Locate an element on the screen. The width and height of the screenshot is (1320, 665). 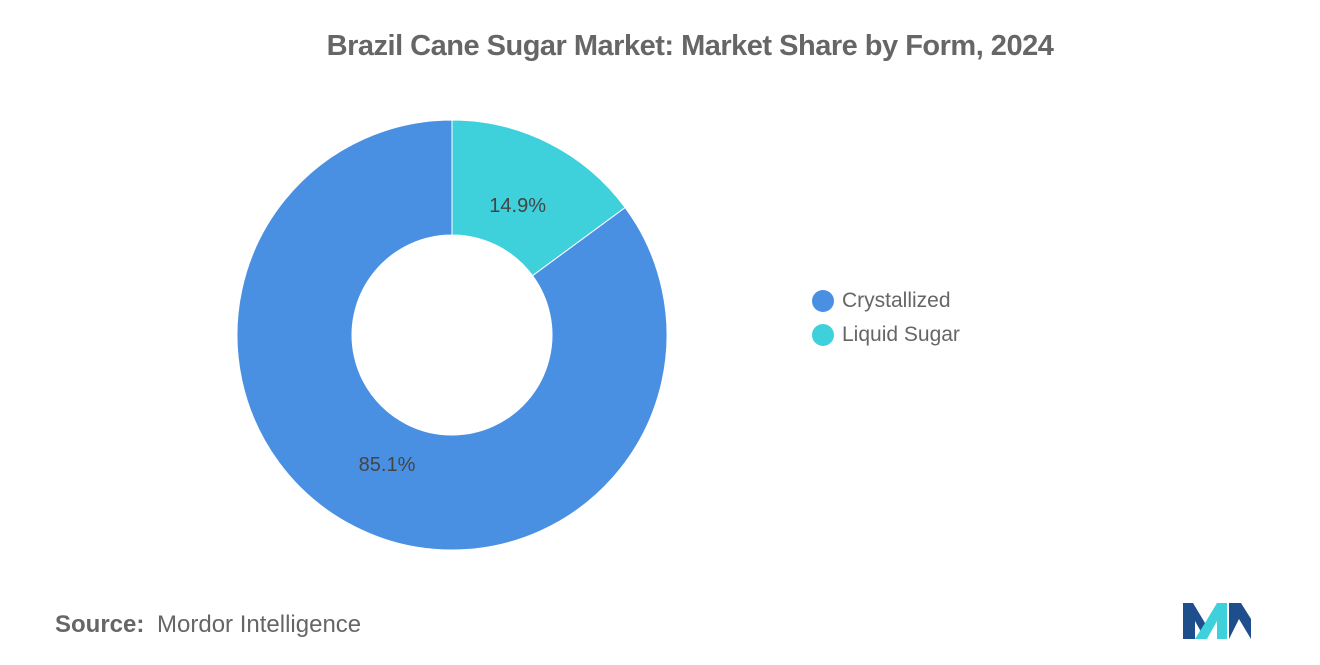
value-label-liquid-sugar: 14.9% is located at coordinates (517, 206).